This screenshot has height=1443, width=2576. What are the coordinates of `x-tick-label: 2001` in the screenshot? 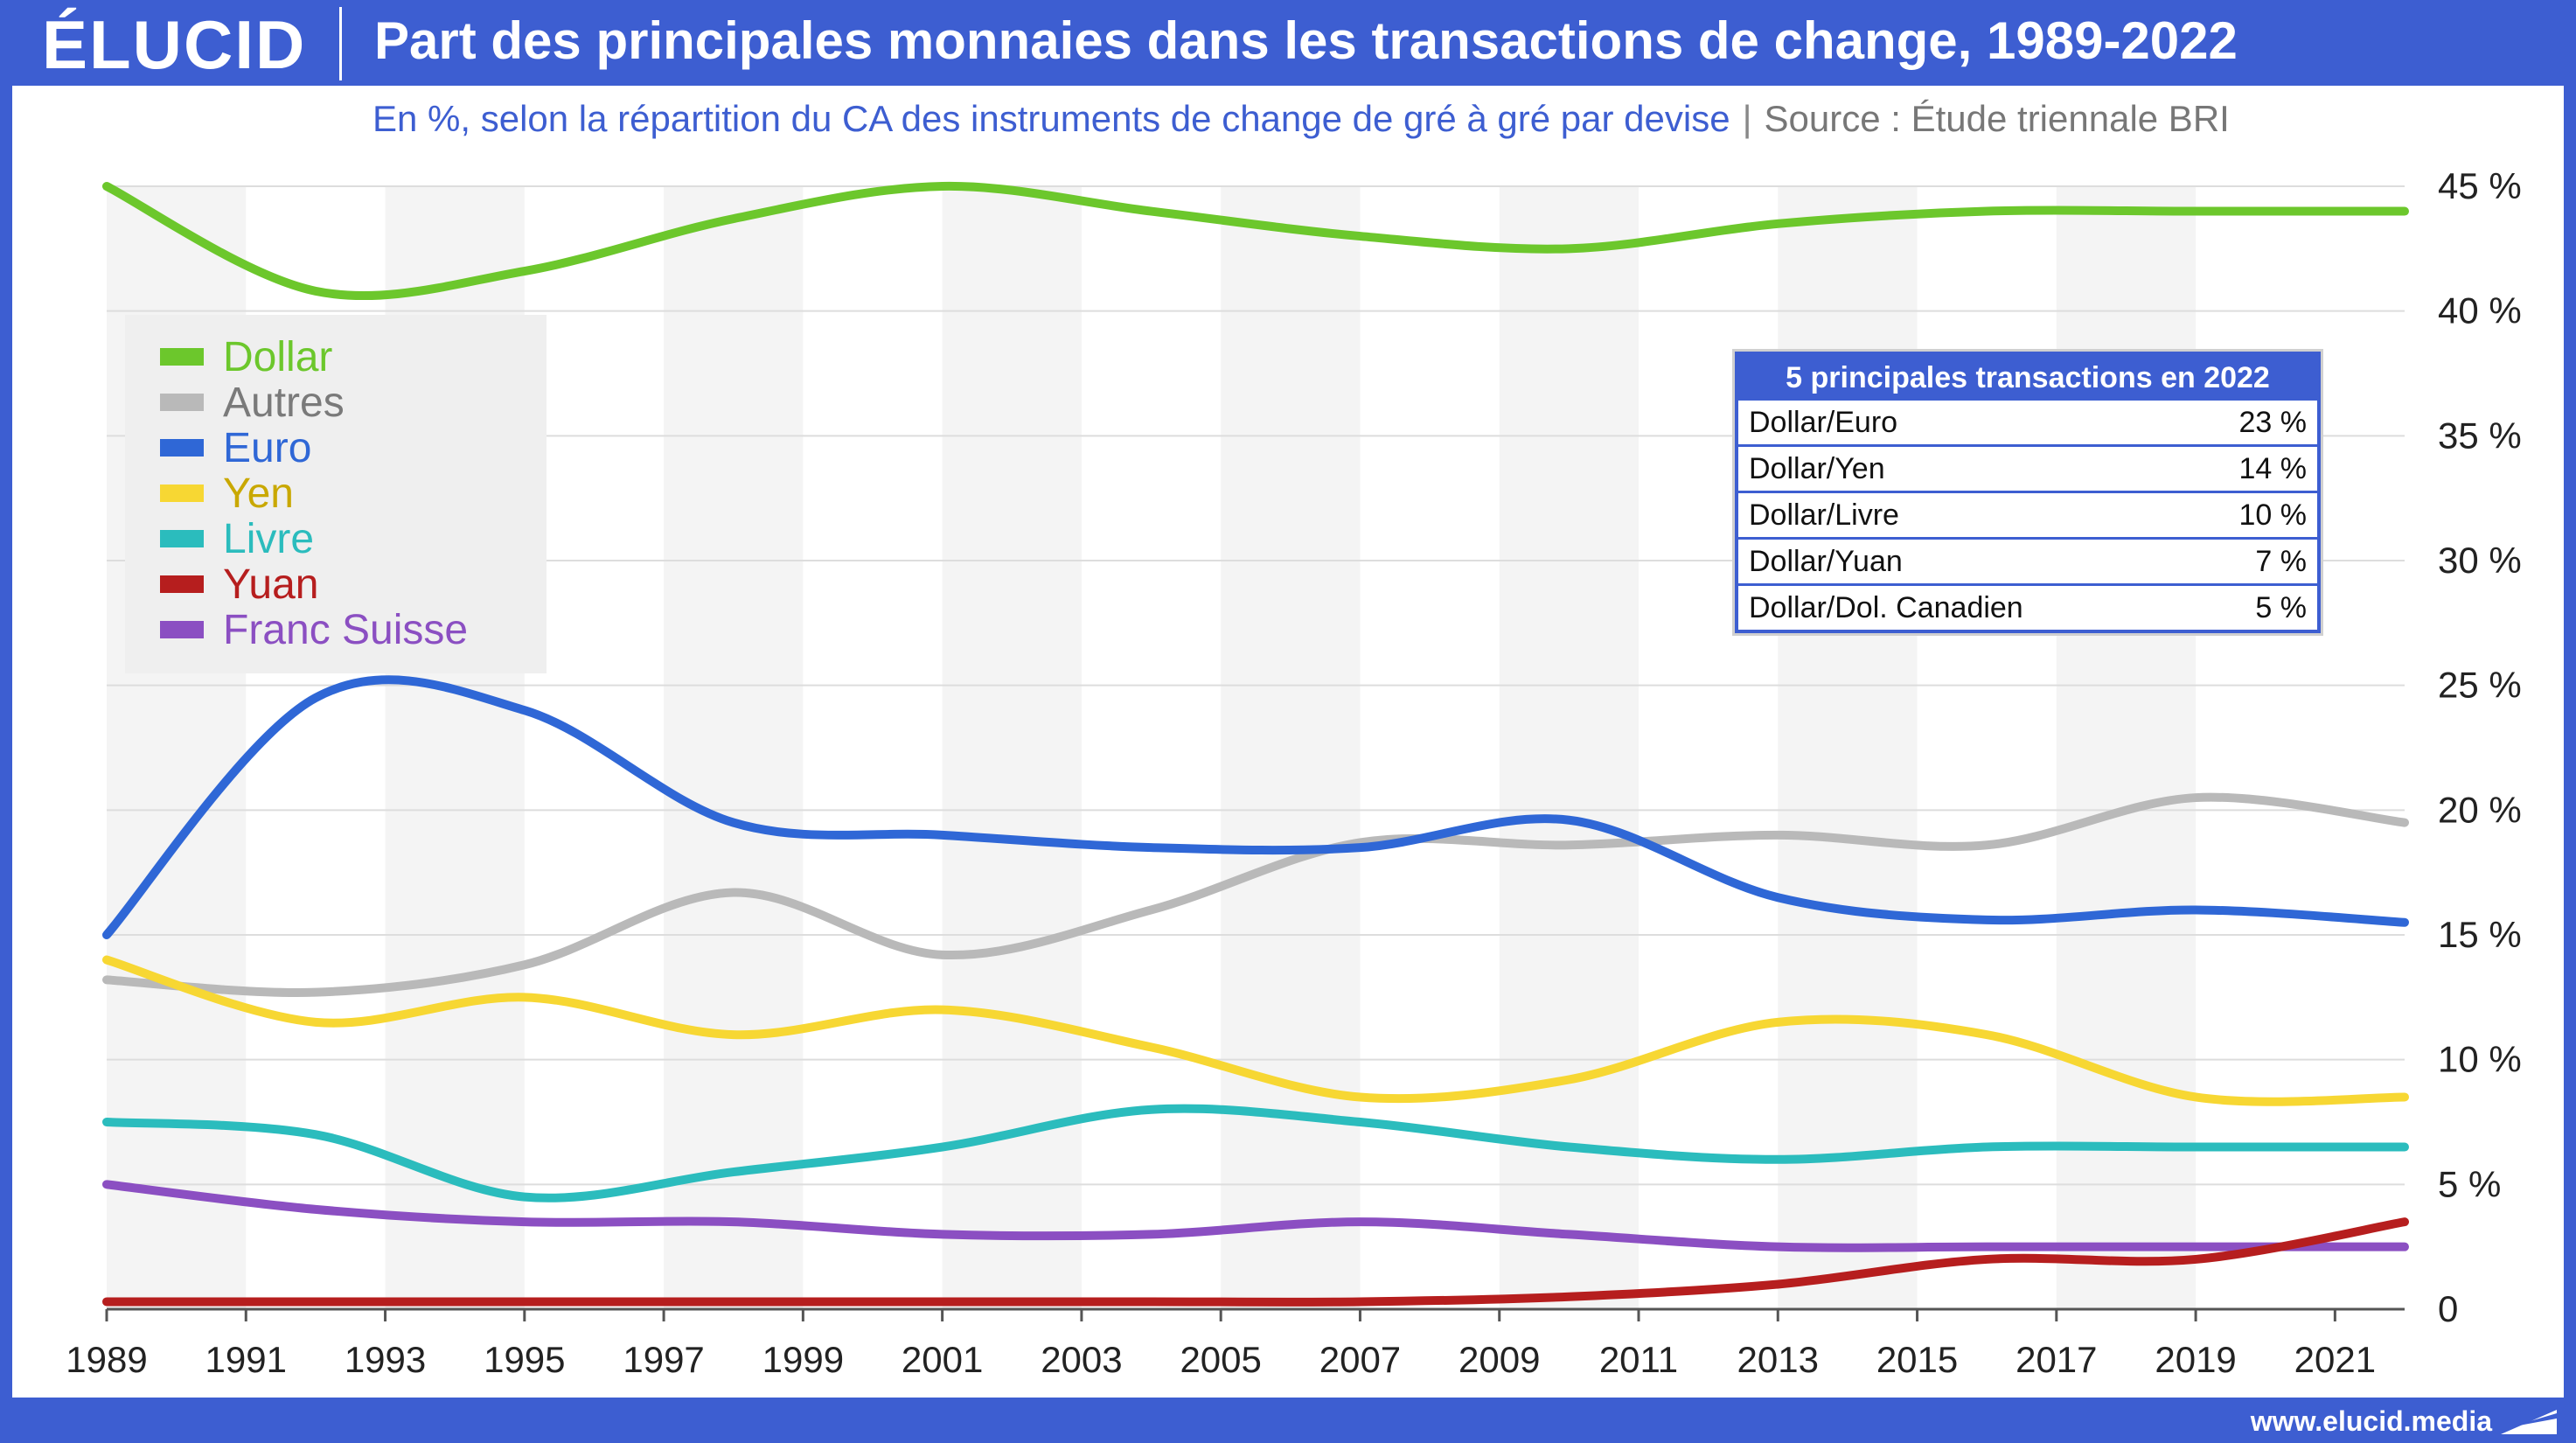 It's located at (942, 1359).